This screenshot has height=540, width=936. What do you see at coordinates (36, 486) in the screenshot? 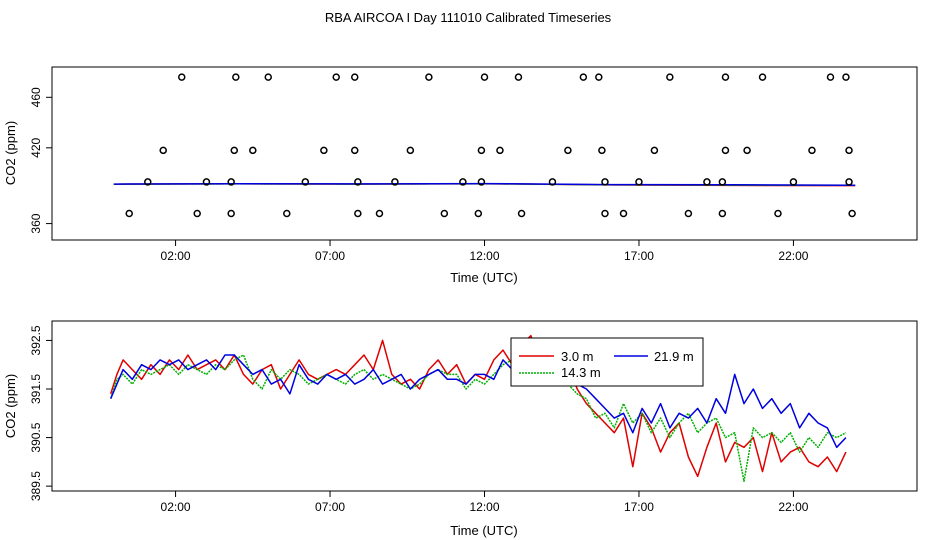
I see `y-tick-label: 389.5` at bounding box center [36, 486].